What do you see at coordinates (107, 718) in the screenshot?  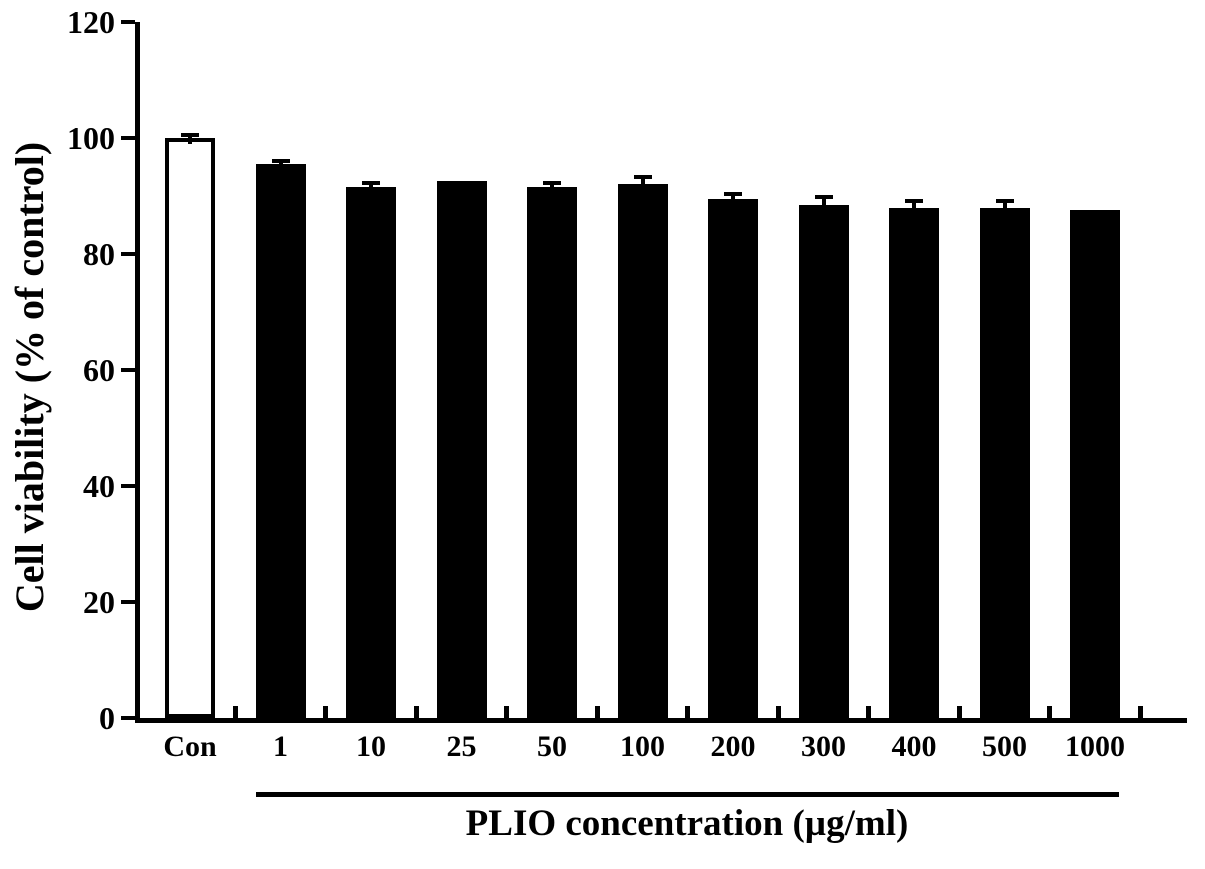 I see `y-axis-tick-label: 0` at bounding box center [107, 718].